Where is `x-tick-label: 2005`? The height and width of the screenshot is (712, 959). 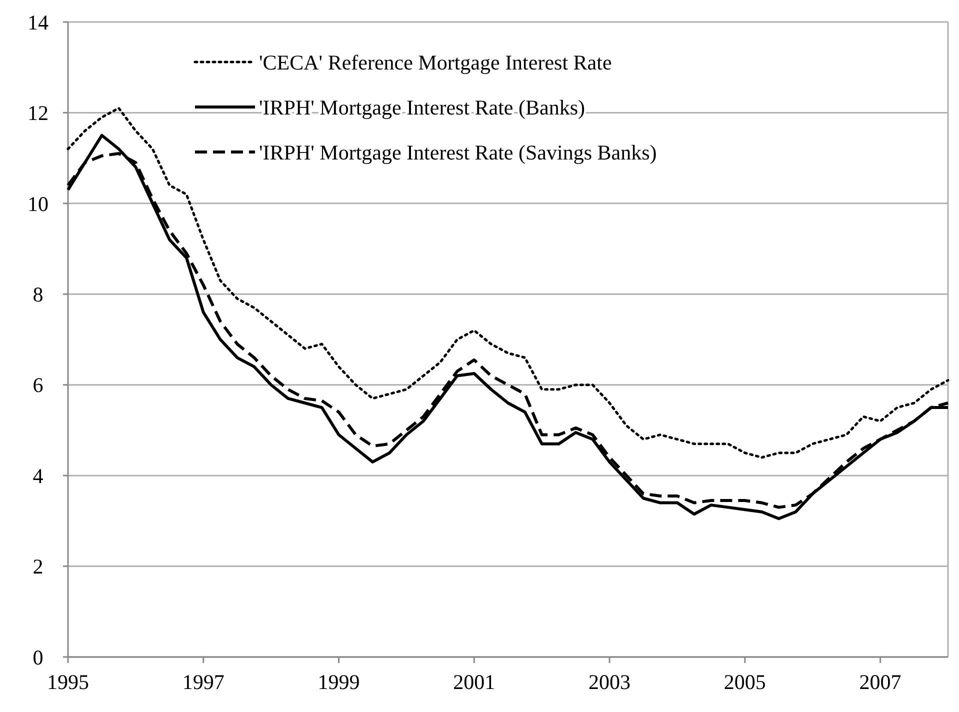 x-tick-label: 2005 is located at coordinates (745, 682).